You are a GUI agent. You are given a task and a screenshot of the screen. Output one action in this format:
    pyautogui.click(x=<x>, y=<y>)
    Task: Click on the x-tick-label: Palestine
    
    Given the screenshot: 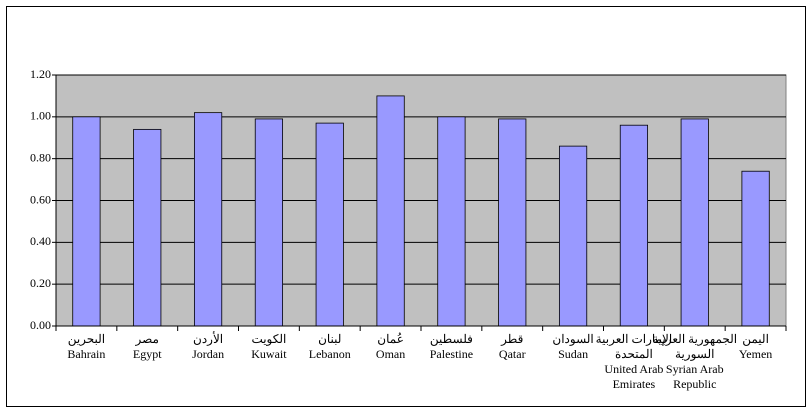 What is the action you would take?
    pyautogui.click(x=451, y=354)
    